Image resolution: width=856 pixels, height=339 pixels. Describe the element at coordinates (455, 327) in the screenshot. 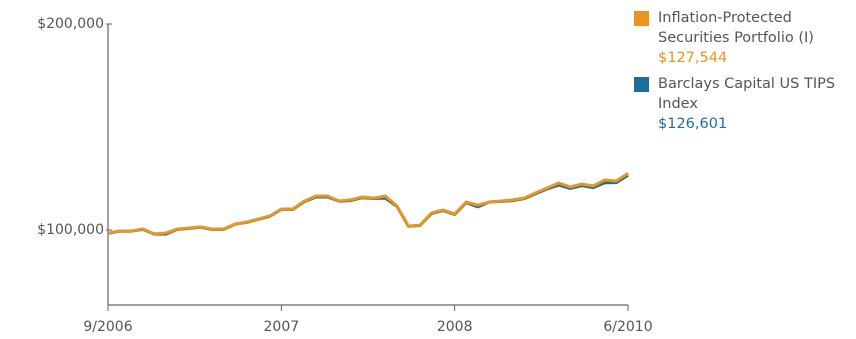

I see `x-tick-label: 2008` at that location.